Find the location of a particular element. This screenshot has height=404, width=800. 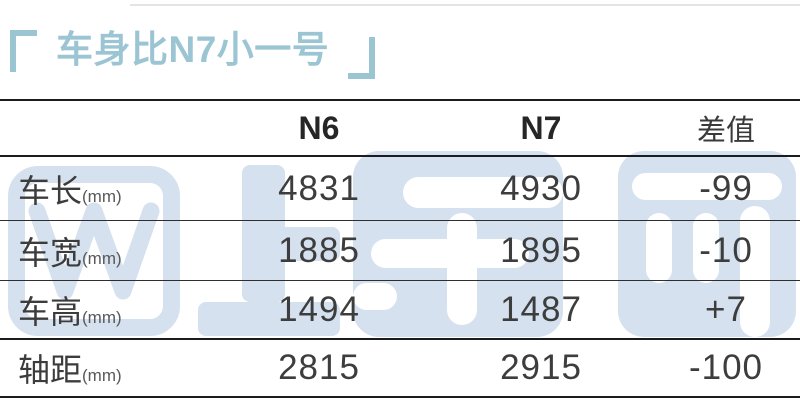

row-label: 车宽(mm) is located at coordinates (70, 252).